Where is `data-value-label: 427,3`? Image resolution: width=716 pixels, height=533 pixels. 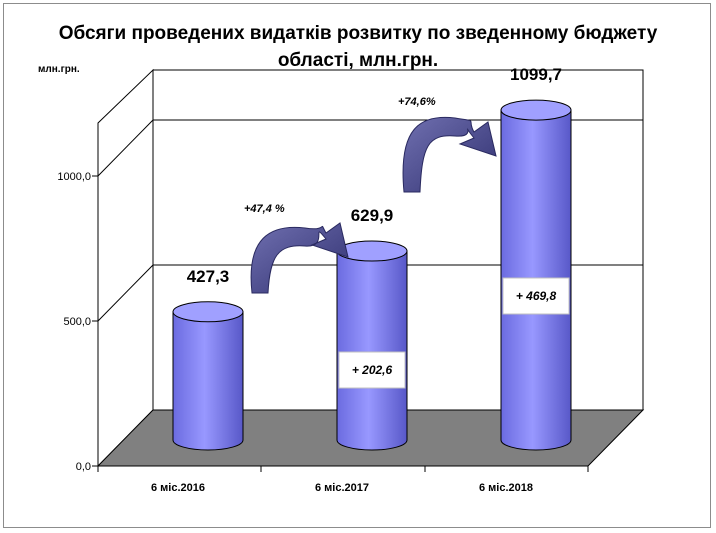
data-value-label: 427,3 is located at coordinates (208, 276).